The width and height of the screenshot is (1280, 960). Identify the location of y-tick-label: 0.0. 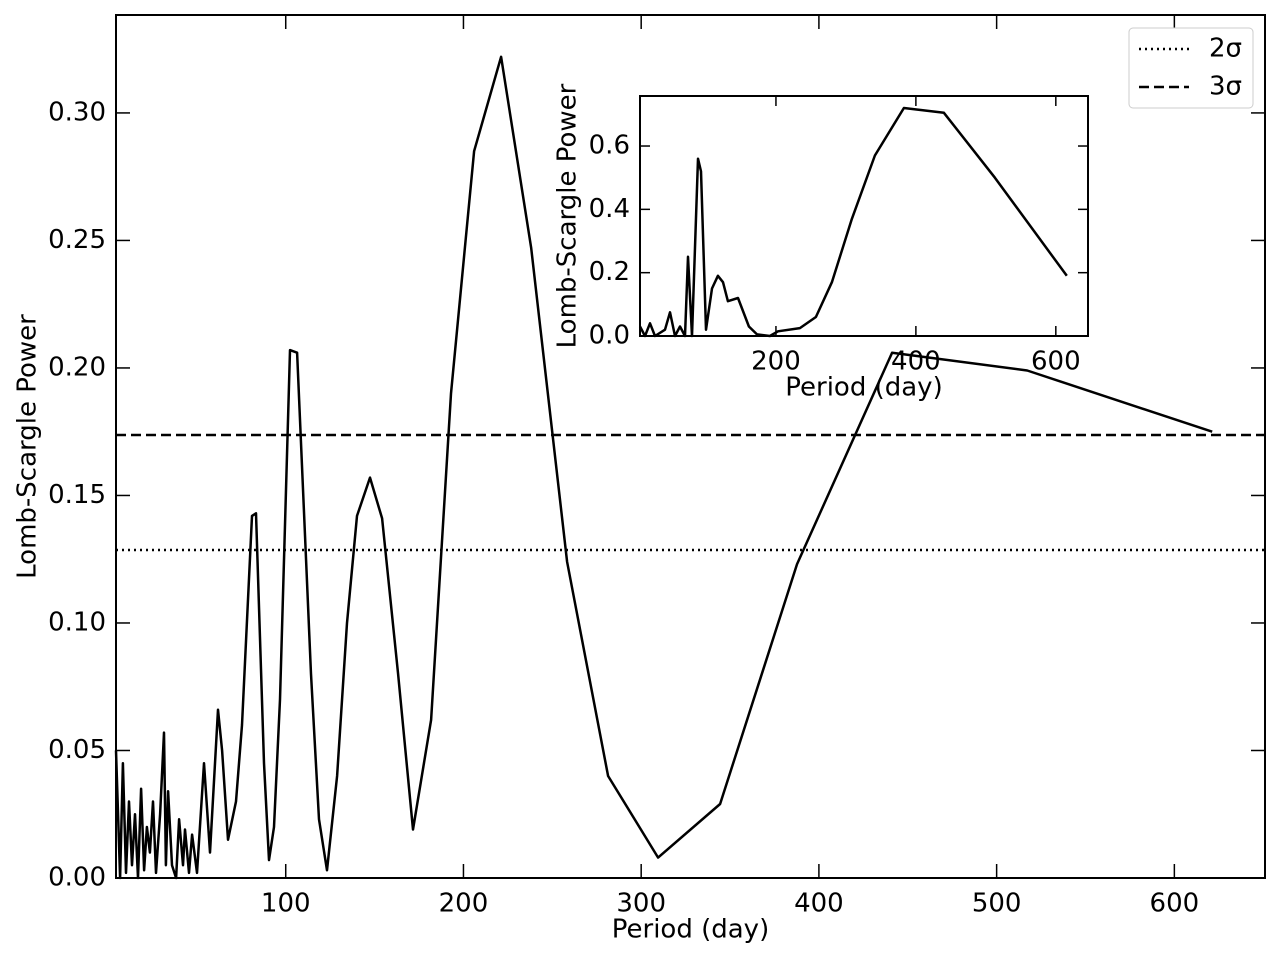
(609, 336).